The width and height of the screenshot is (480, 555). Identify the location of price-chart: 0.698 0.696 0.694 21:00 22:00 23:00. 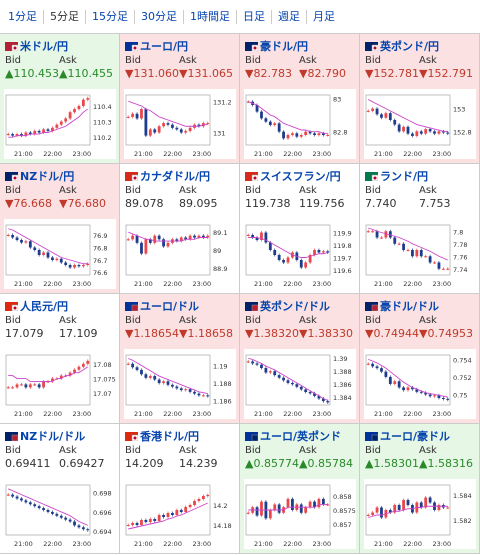
(60, 514).